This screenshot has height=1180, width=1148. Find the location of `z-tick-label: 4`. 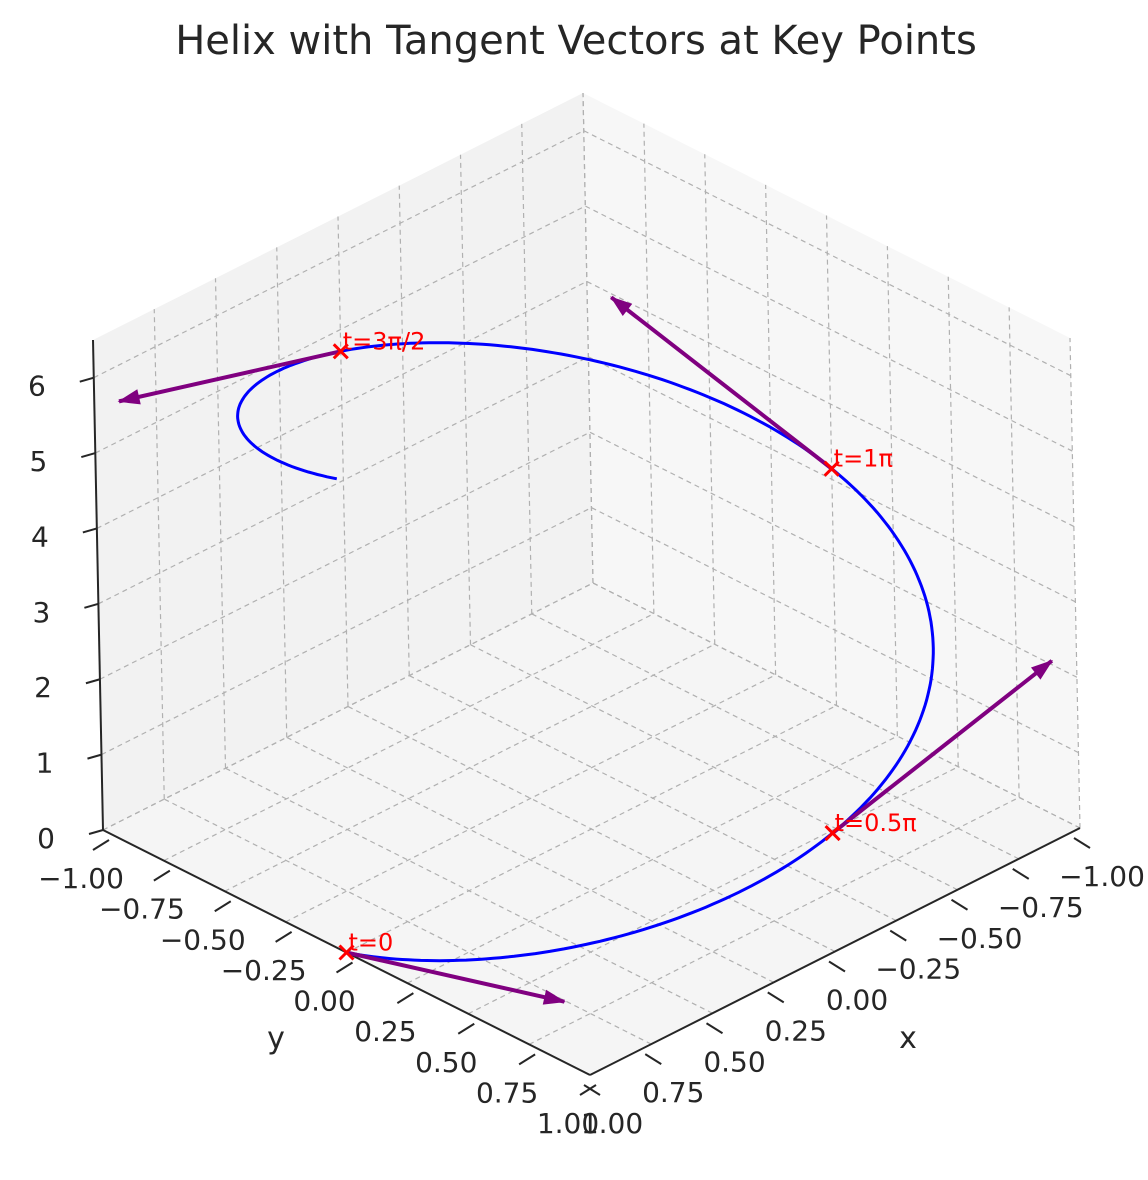

z-tick-label: 4 is located at coordinates (40, 536).